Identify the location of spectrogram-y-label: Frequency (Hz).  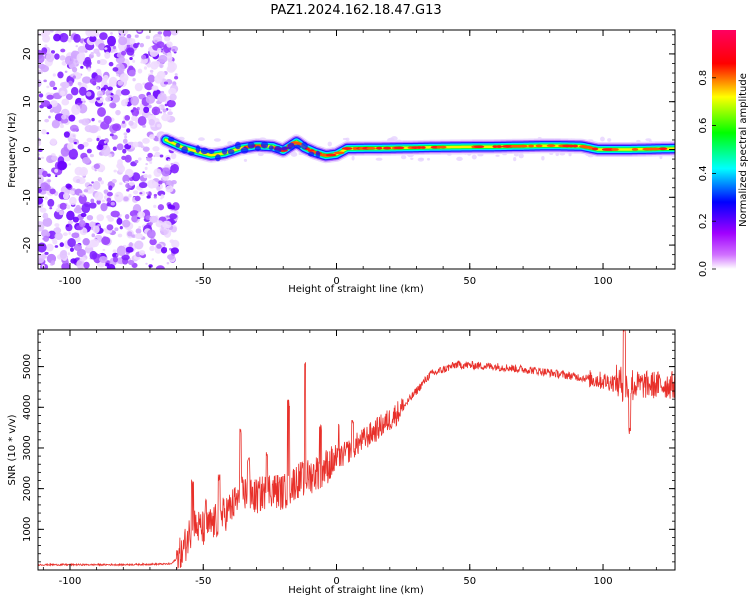
(12, 150).